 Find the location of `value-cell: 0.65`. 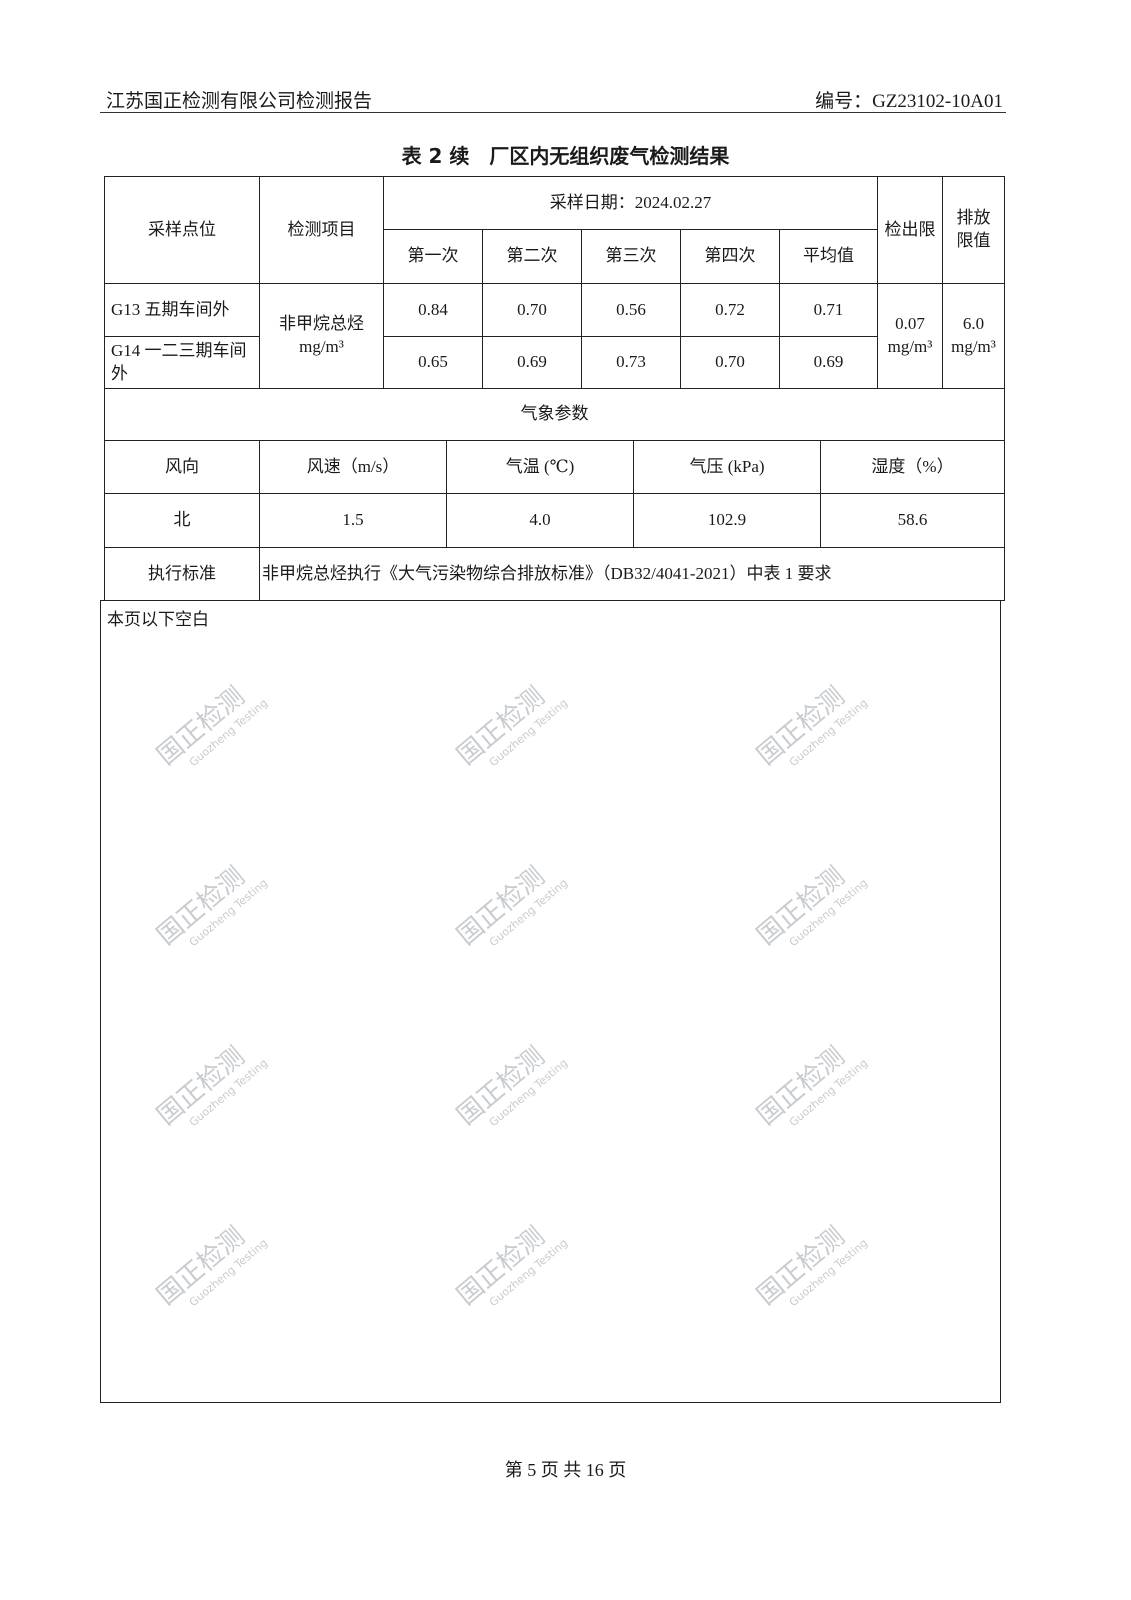

value-cell: 0.65 is located at coordinates (433, 362).